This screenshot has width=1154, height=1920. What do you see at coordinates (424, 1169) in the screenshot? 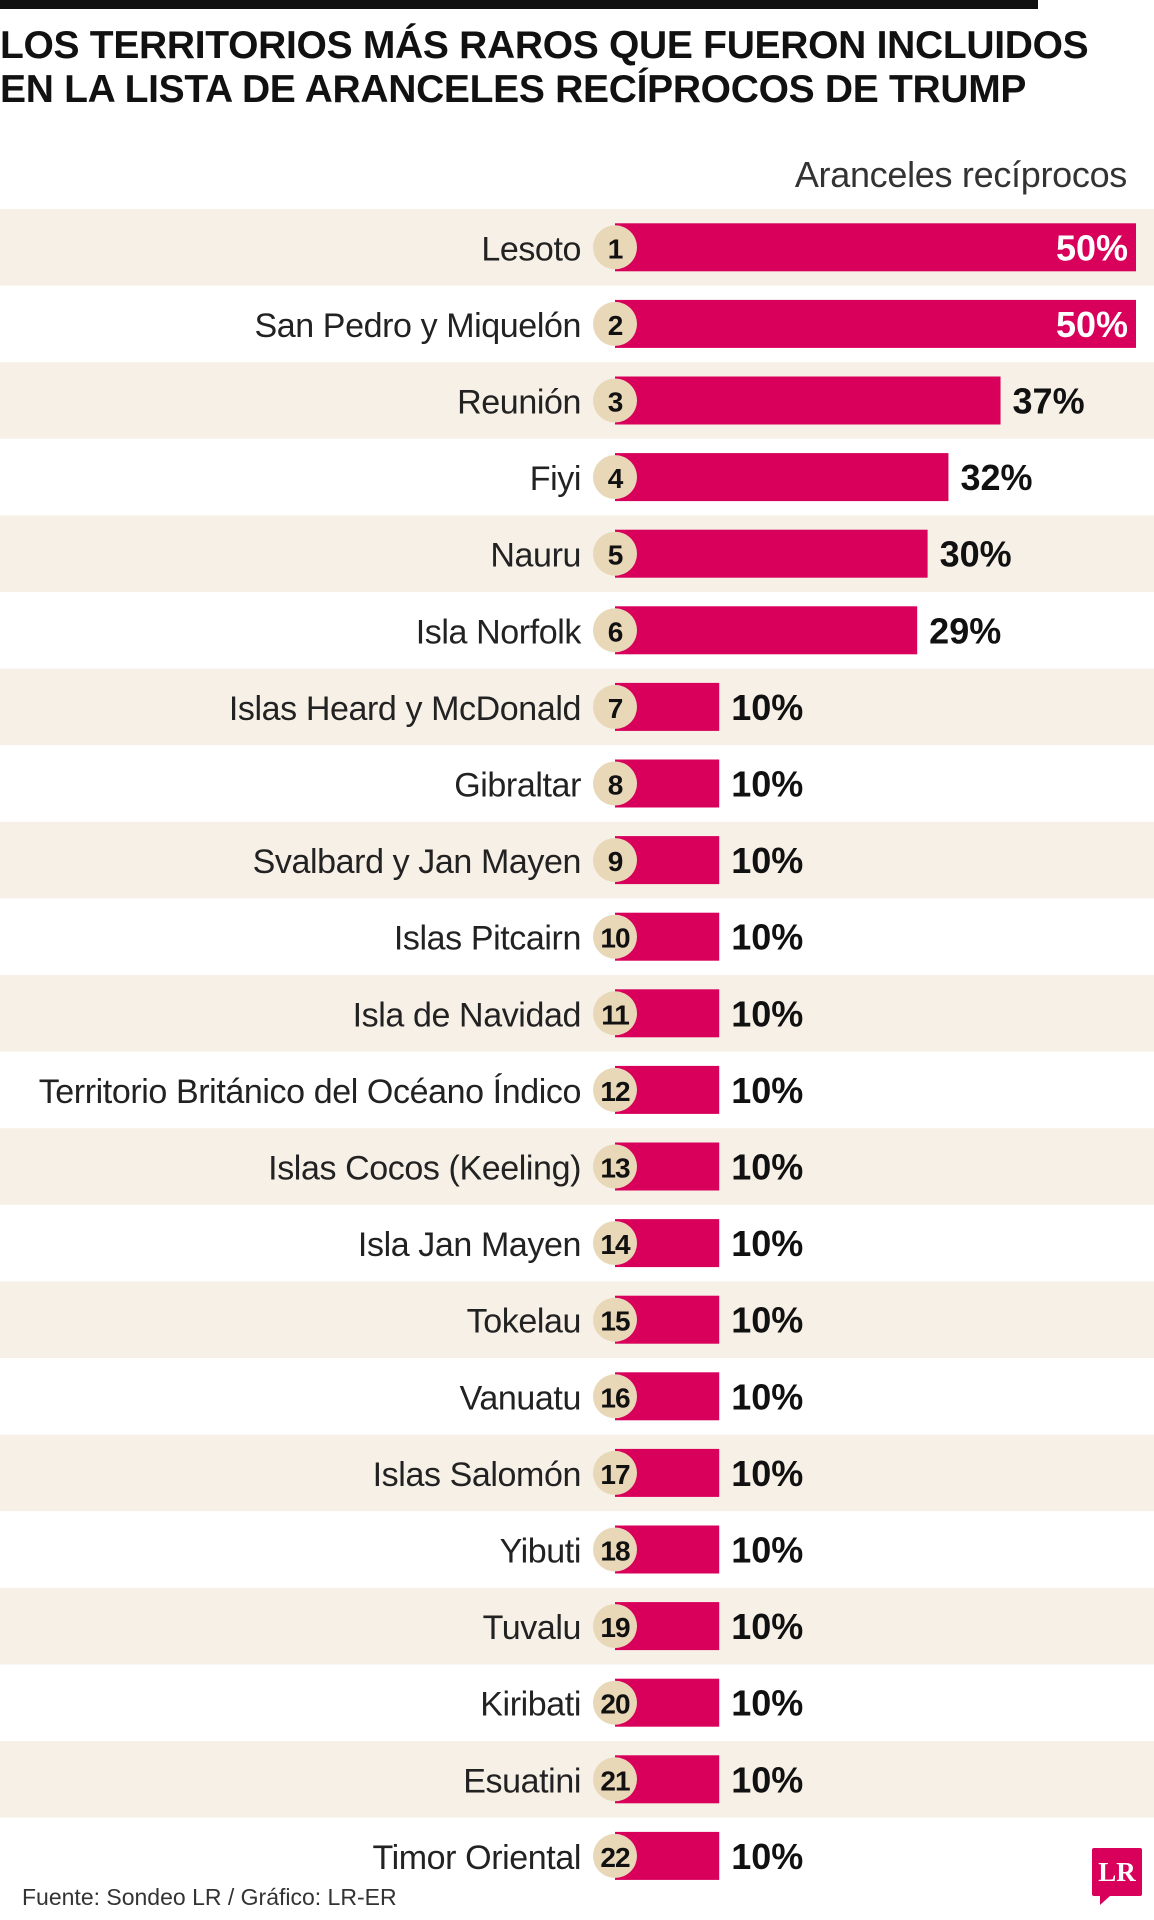
I see `category-label: Islas Cocos (Keeling)` at bounding box center [424, 1169].